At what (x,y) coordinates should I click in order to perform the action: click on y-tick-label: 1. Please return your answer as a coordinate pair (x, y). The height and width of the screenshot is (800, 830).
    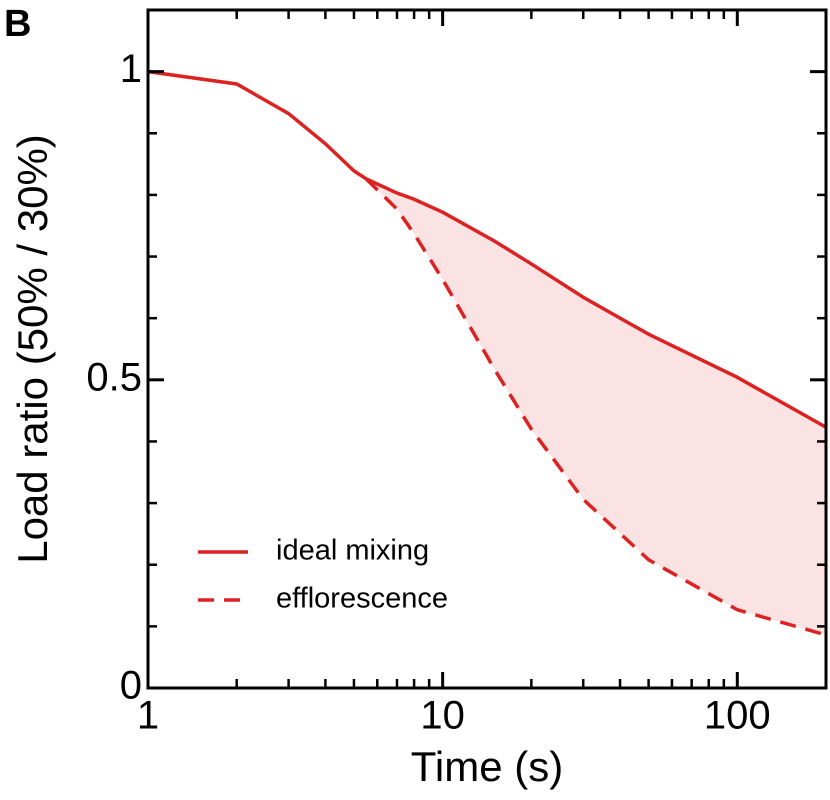
    Looking at the image, I should click on (131, 69).